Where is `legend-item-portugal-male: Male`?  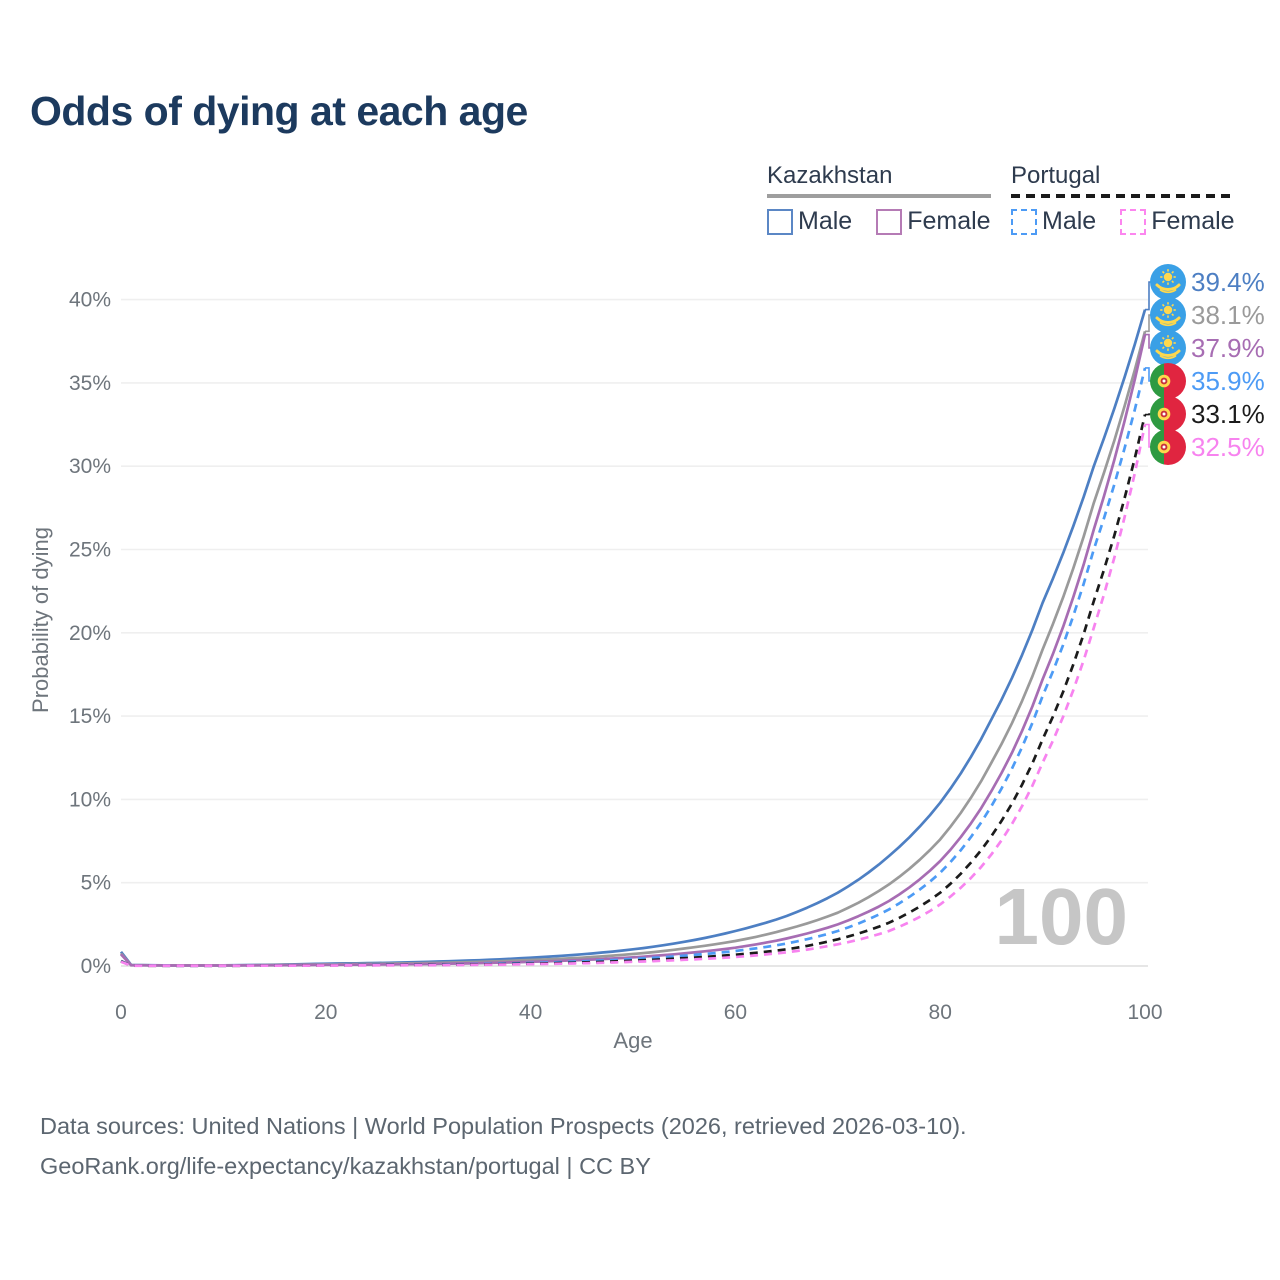
legend-item-portugal-male: Male is located at coordinates (1053, 221).